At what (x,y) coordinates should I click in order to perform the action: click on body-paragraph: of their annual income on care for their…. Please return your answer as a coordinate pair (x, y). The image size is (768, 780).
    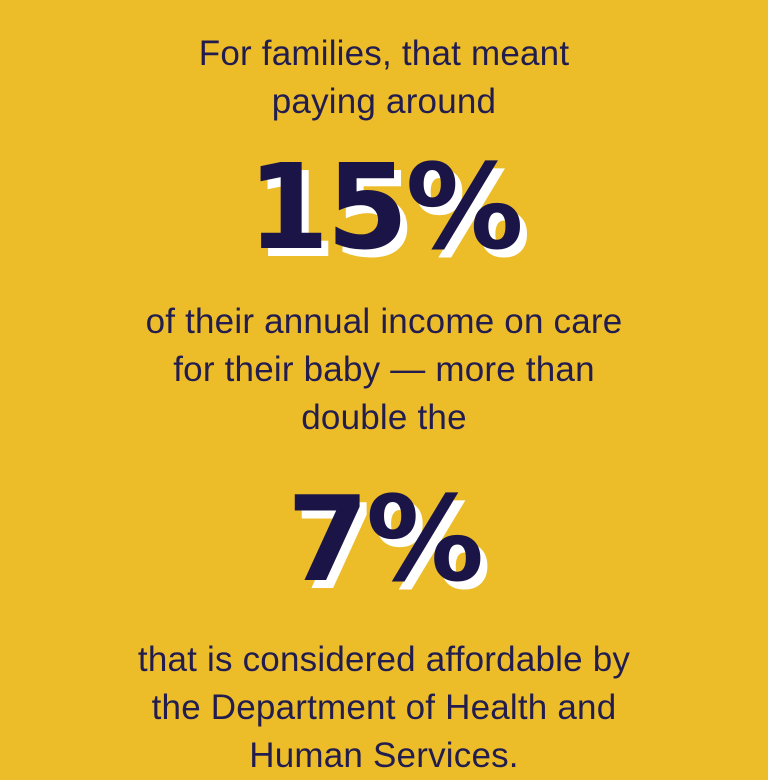
    Looking at the image, I should click on (384, 370).